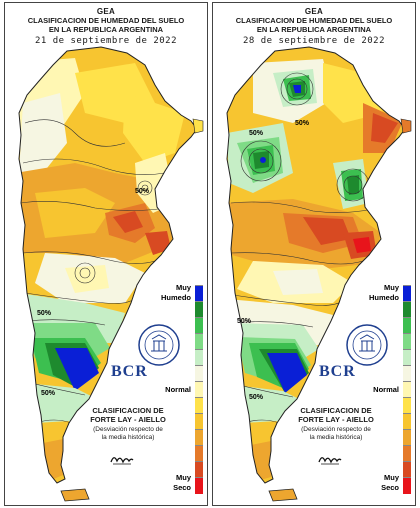 The image size is (420, 508). I want to click on header-date: 21 de septiembre de 2022, so click(106, 41).